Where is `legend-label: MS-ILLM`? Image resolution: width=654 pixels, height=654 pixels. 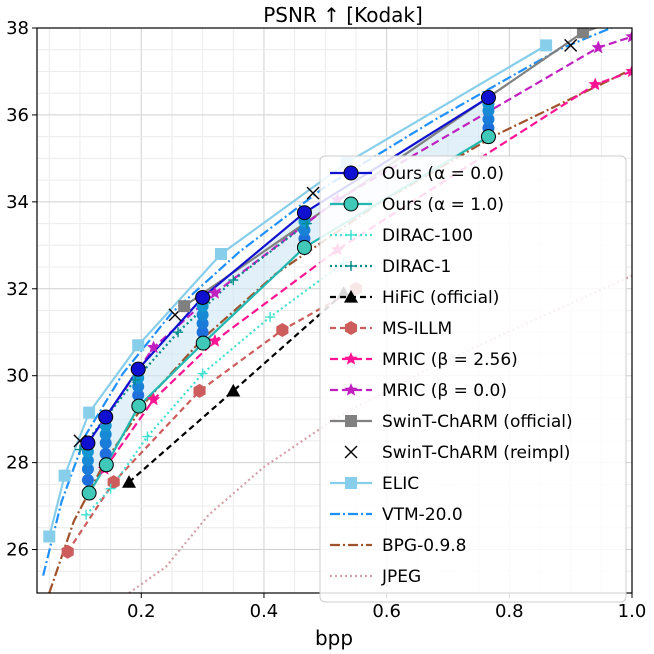 legend-label: MS-ILLM is located at coordinates (417, 329).